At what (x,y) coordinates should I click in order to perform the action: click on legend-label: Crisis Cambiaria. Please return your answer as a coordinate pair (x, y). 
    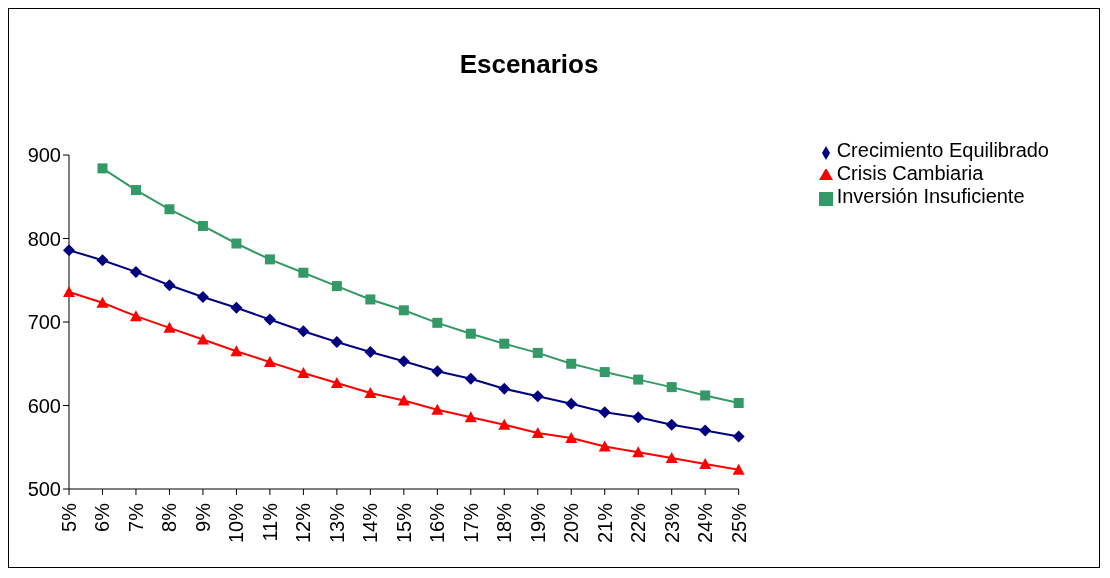
    Looking at the image, I should click on (910, 173).